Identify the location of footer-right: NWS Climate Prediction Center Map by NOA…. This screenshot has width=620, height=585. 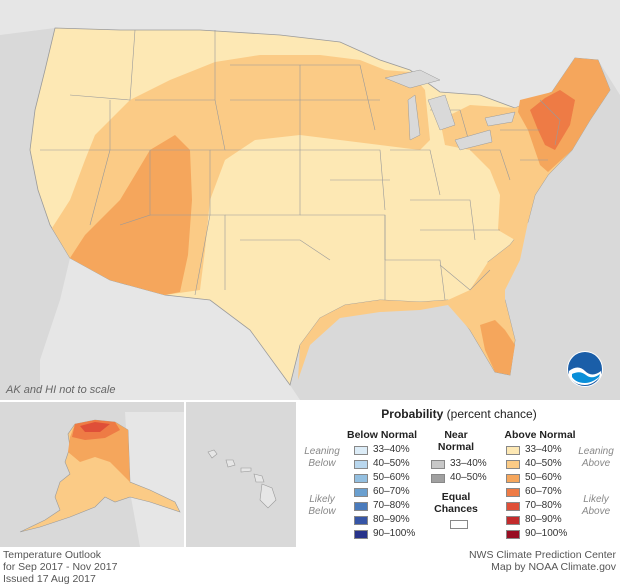
(523, 561).